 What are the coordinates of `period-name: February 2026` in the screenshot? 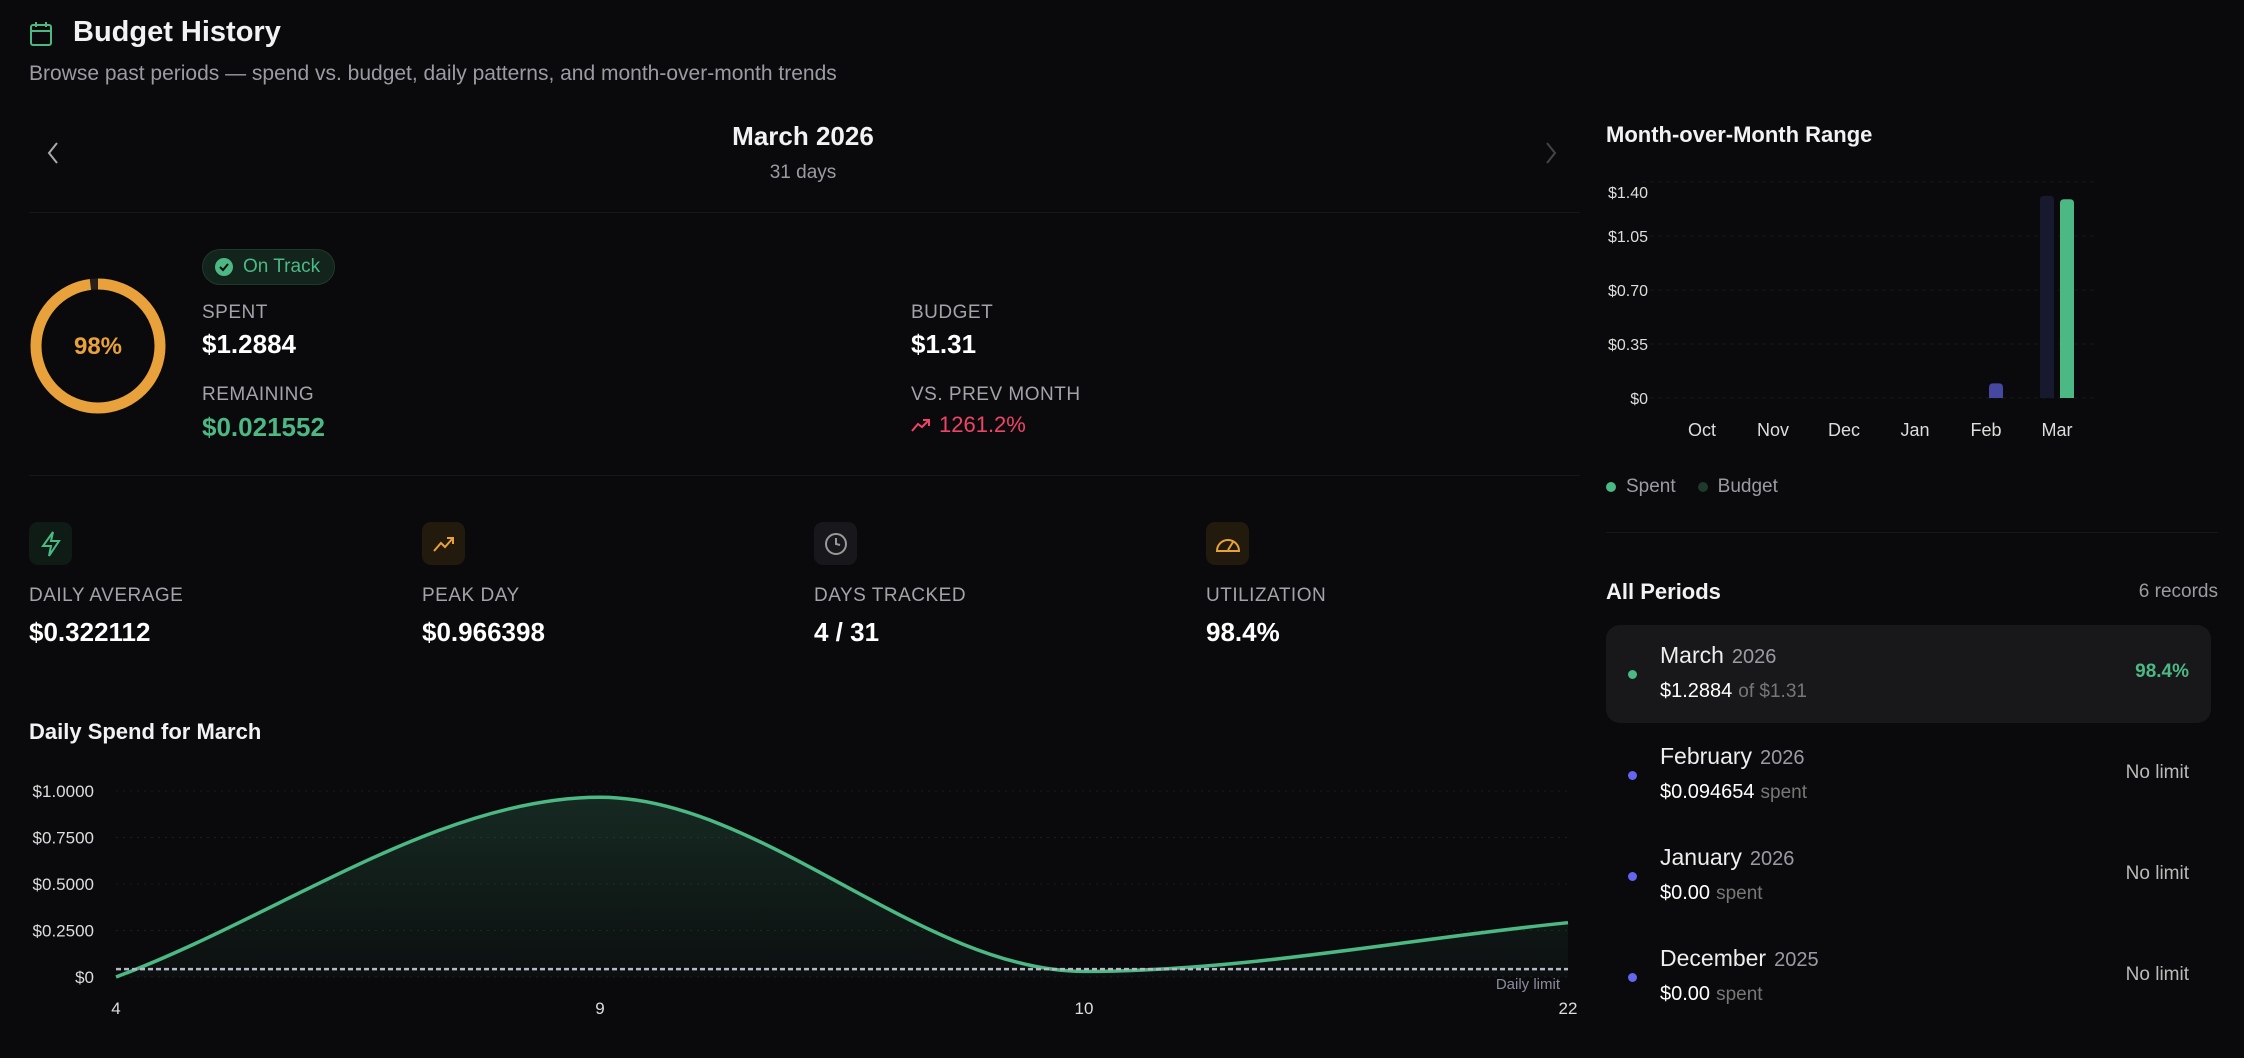 It's located at (1732, 756).